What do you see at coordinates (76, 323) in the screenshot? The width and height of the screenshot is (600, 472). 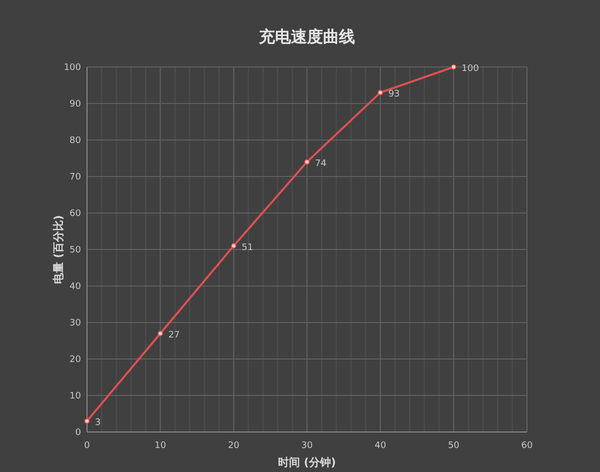 I see `y-tick-label: 30` at bounding box center [76, 323].